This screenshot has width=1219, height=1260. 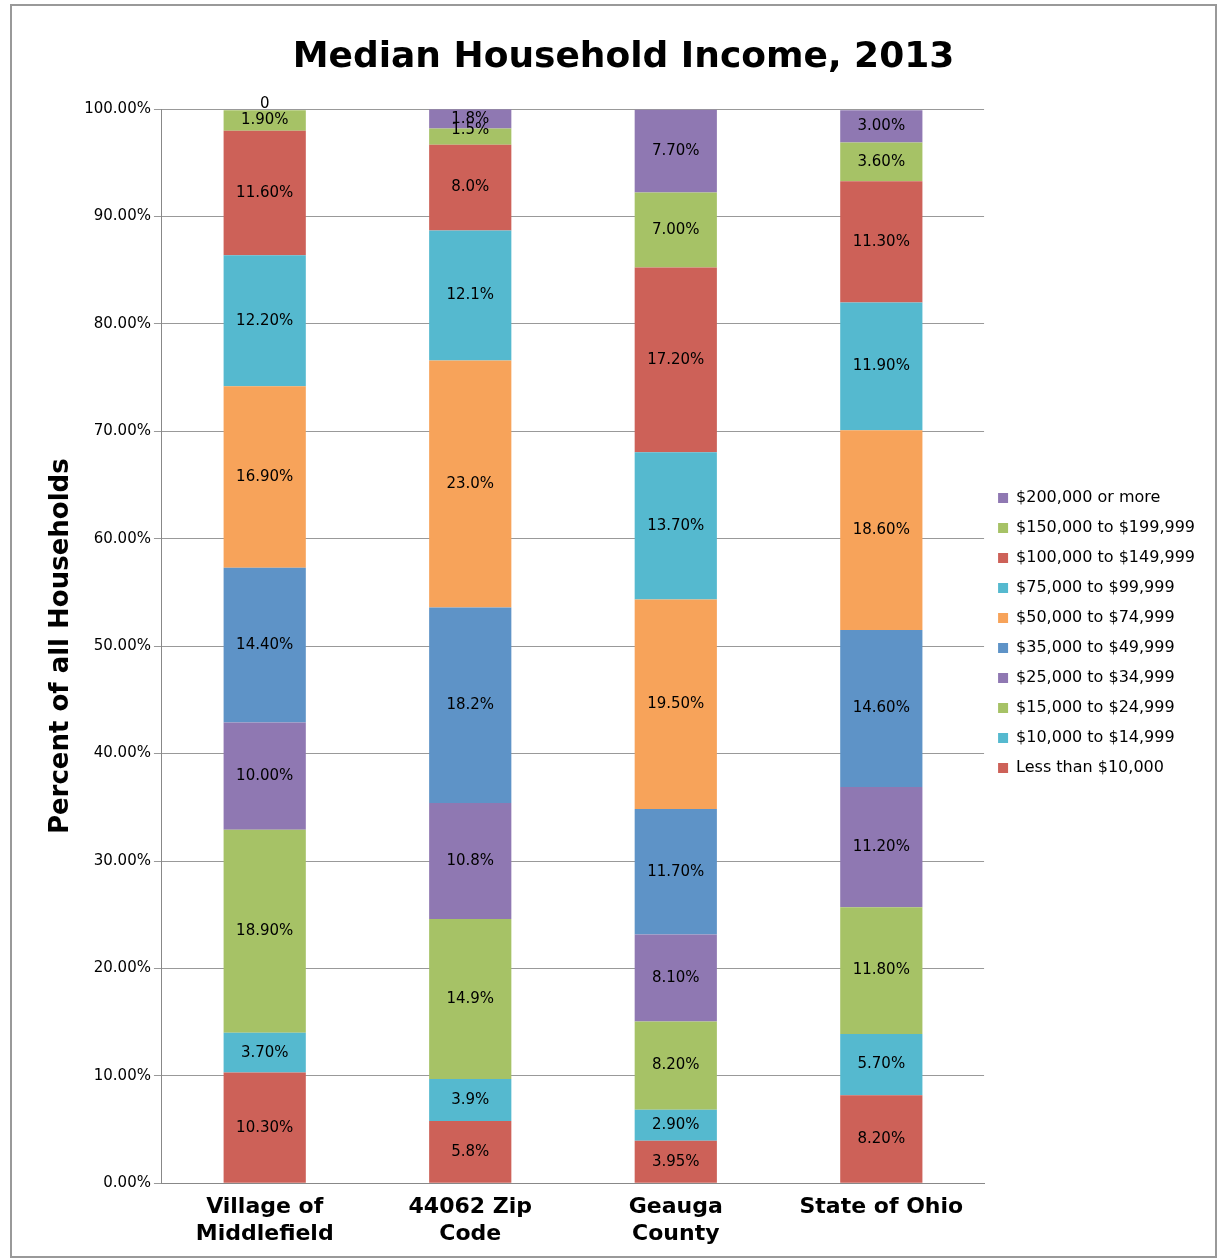 I want to click on data-label: 23.0%, so click(x=470, y=482).